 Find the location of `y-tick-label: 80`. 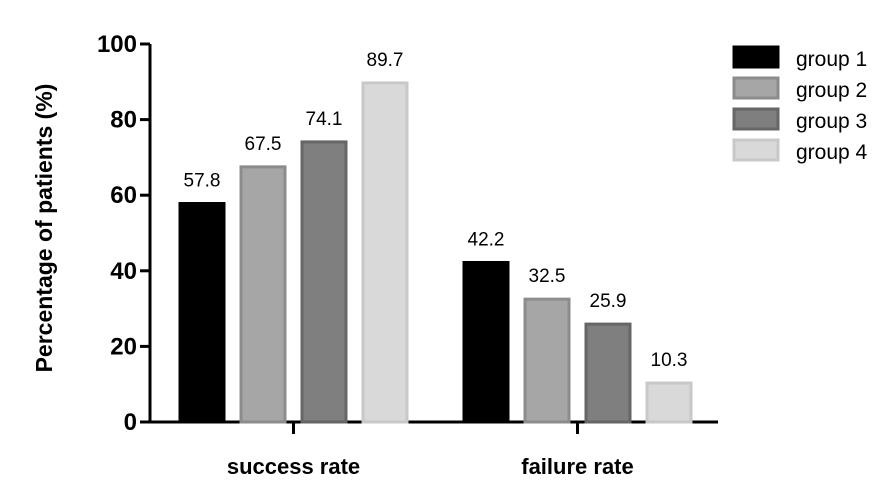

y-tick-label: 80 is located at coordinates (123, 120).